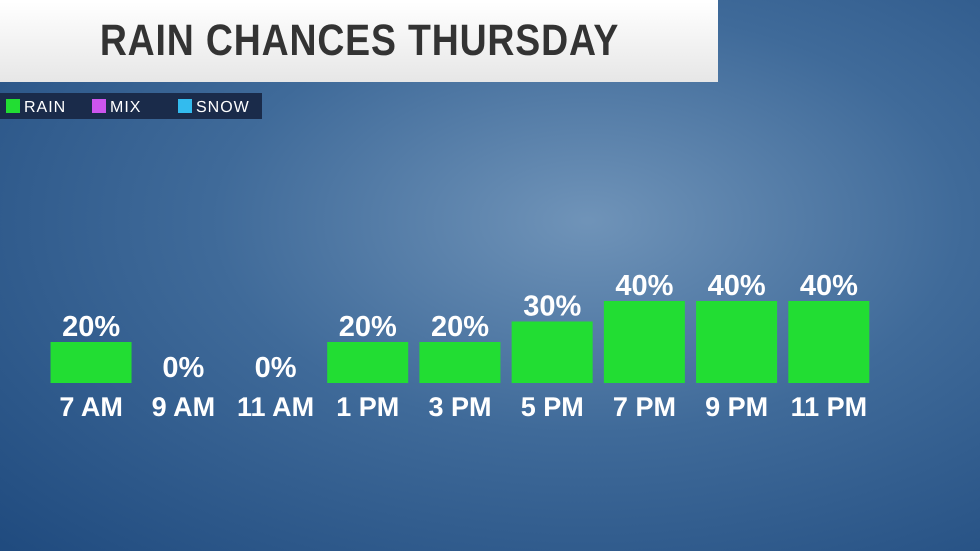  I want to click on x-tick-label: 5 PM, so click(552, 407).